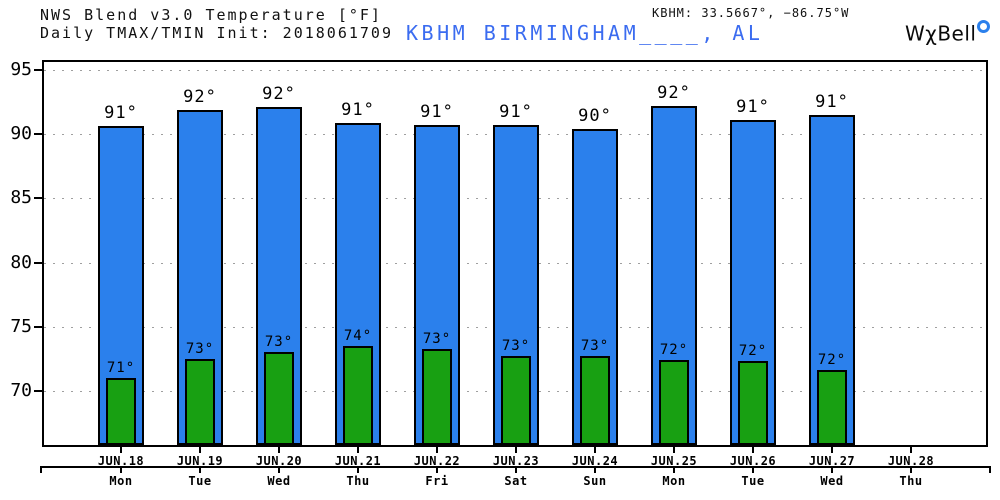 The image size is (1000, 500). I want to click on date-label: JUN.25, so click(674, 461).